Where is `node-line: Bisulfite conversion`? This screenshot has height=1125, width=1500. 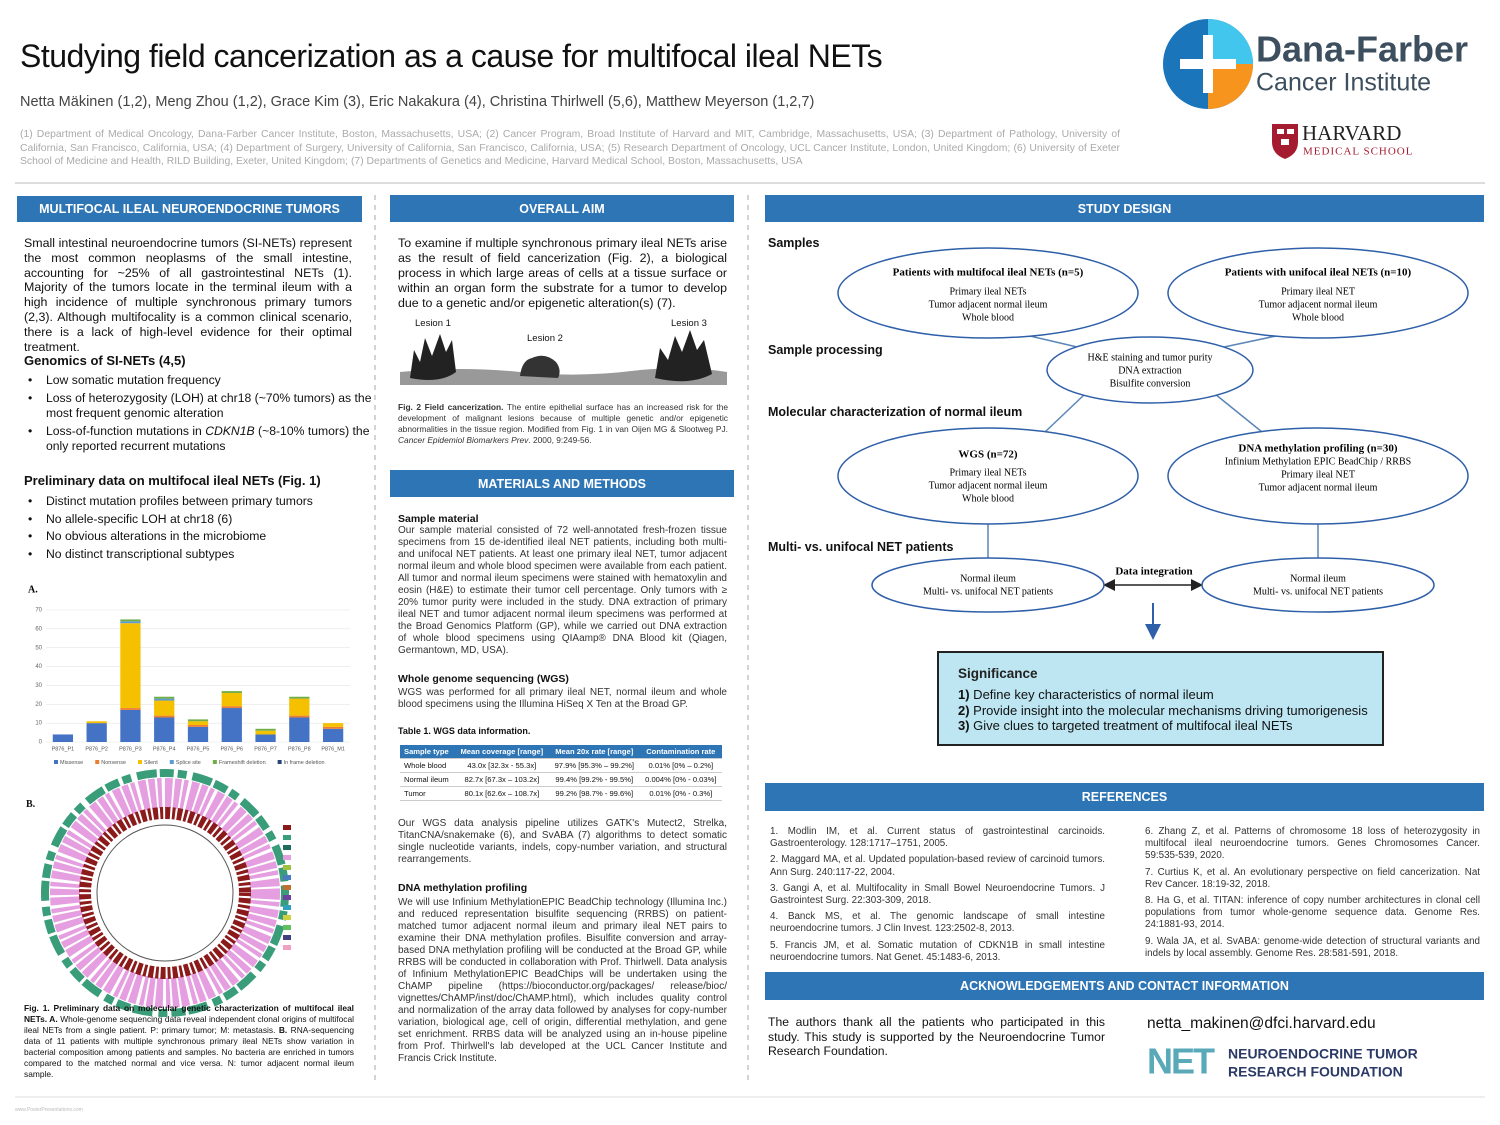 node-line: Bisulfite conversion is located at coordinates (1150, 383).